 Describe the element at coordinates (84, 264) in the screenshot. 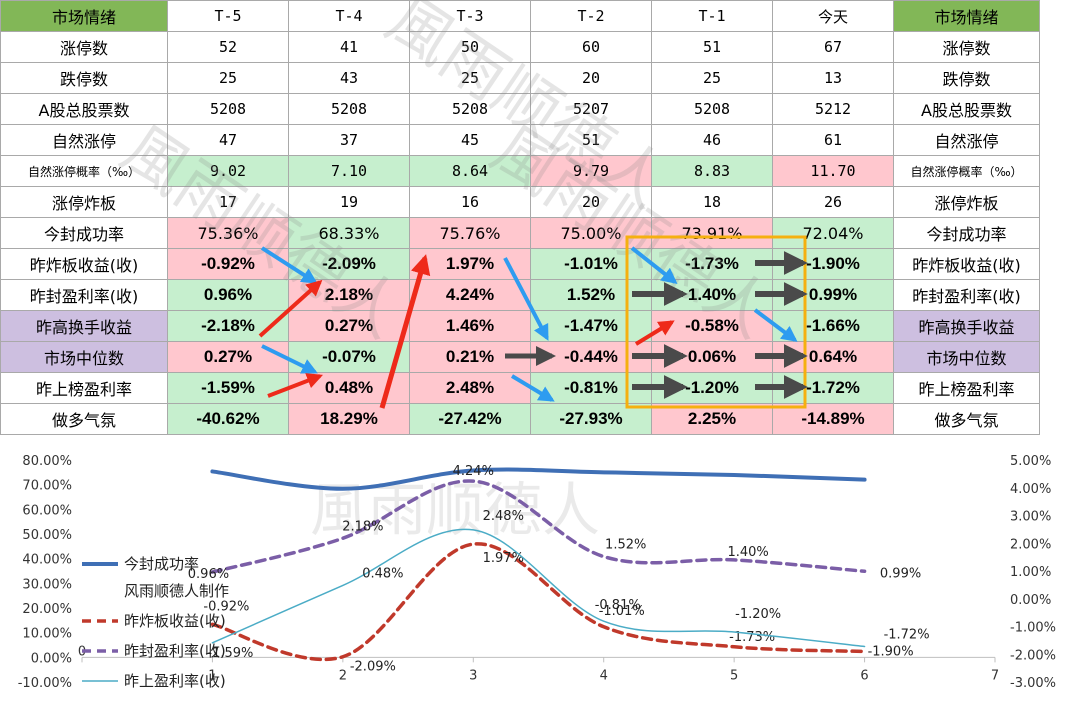

I see `row-label: 昨炸板收益(收)` at that location.